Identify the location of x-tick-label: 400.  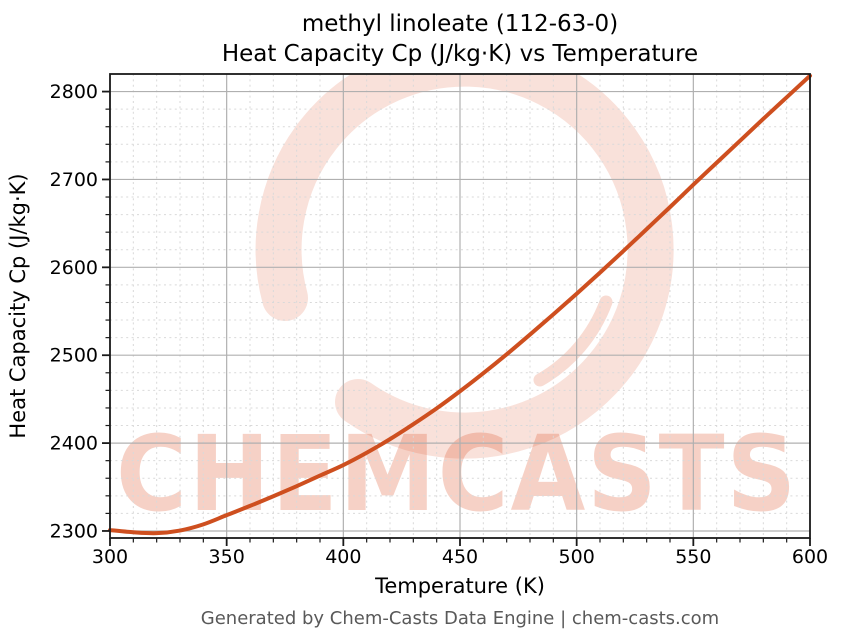
(343, 557).